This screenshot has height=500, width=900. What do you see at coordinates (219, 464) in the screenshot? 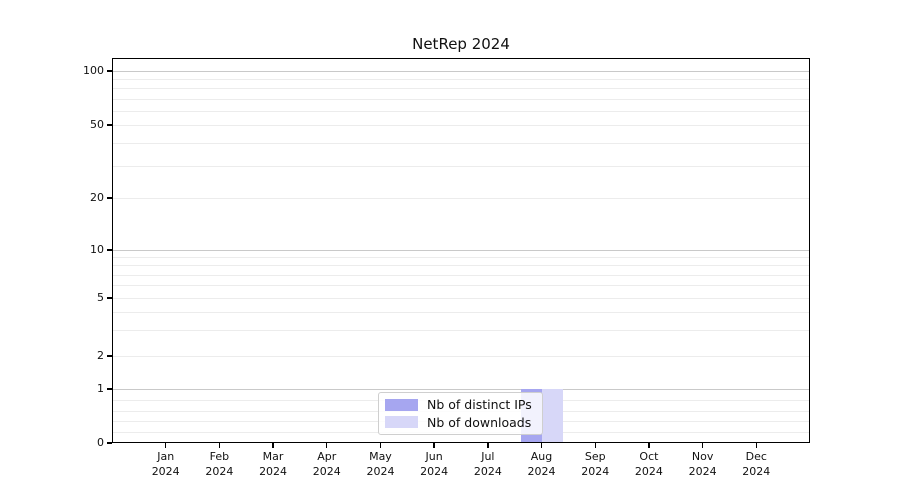
I see `x-tick-label: Feb 2024` at bounding box center [219, 464].